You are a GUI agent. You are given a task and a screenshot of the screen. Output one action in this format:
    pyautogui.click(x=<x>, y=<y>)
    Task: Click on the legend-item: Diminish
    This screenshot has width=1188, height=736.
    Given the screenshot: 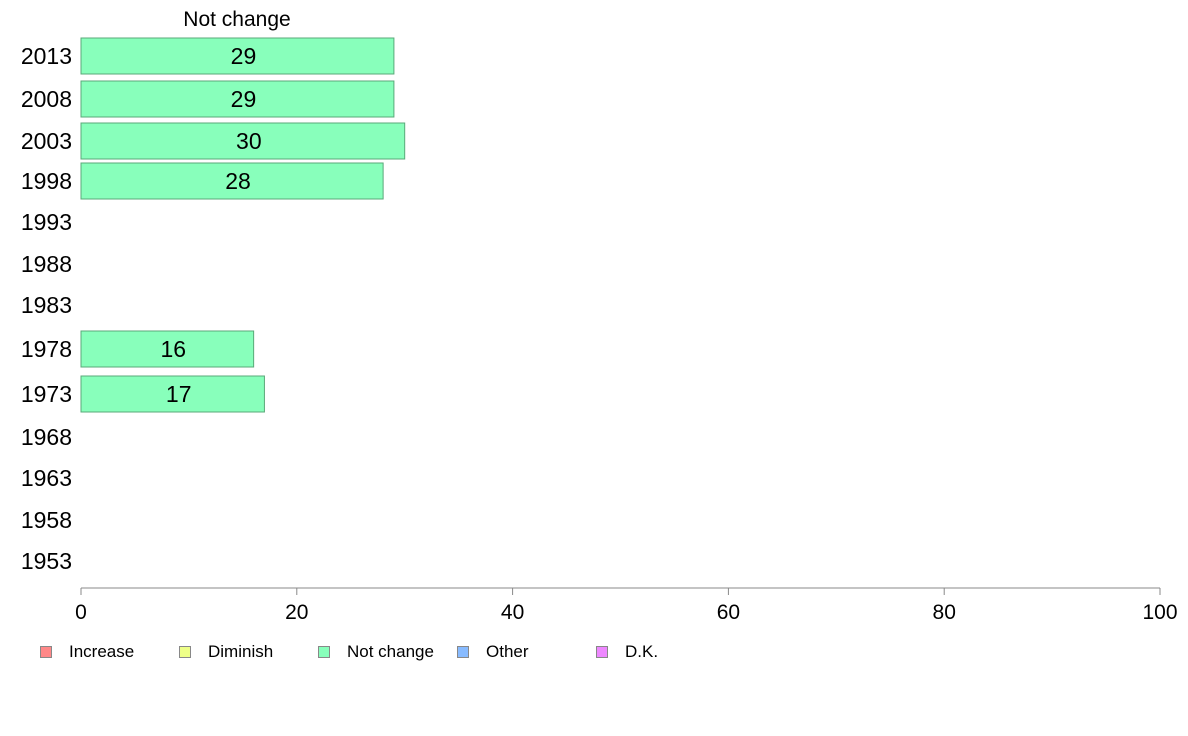 What is the action you would take?
    pyautogui.click(x=248, y=652)
    